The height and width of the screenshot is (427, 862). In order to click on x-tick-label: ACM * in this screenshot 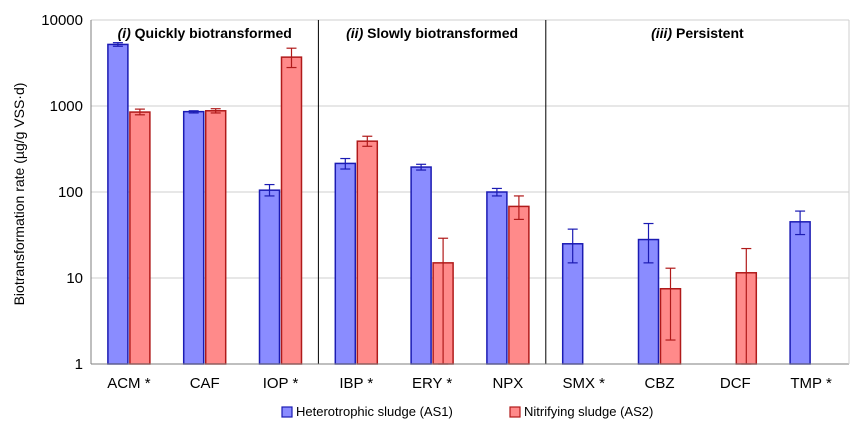, I will do `click(129, 383)`.